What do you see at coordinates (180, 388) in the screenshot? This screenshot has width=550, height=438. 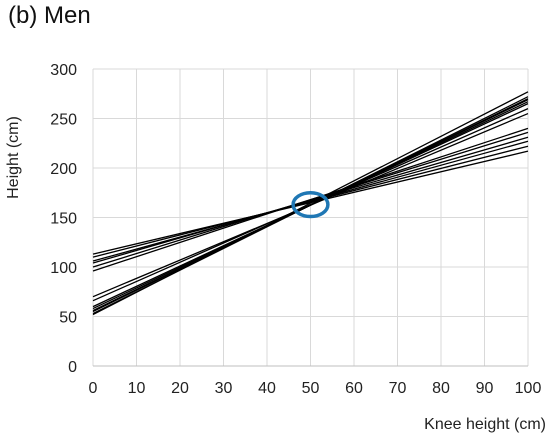 I see `x-tick-label: 20` at bounding box center [180, 388].